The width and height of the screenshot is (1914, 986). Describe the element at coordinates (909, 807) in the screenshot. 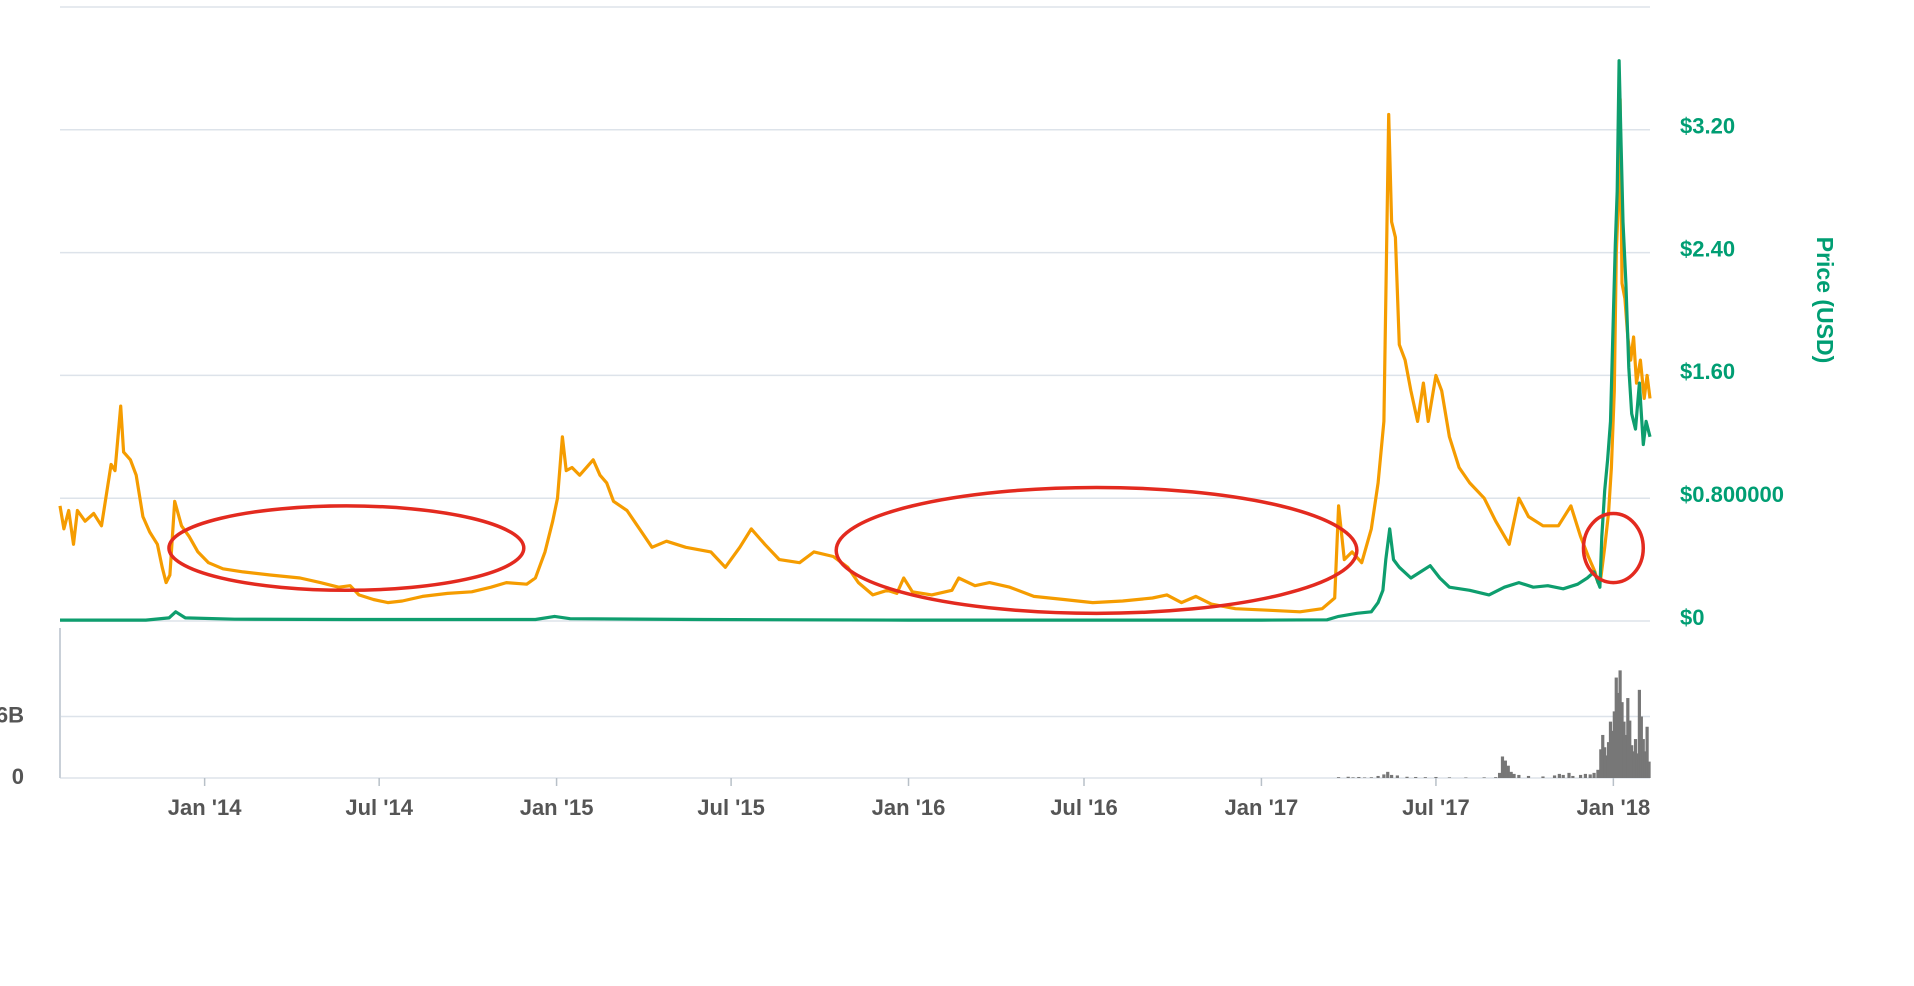

I see `x-tick-label-4: Jan '16` at that location.